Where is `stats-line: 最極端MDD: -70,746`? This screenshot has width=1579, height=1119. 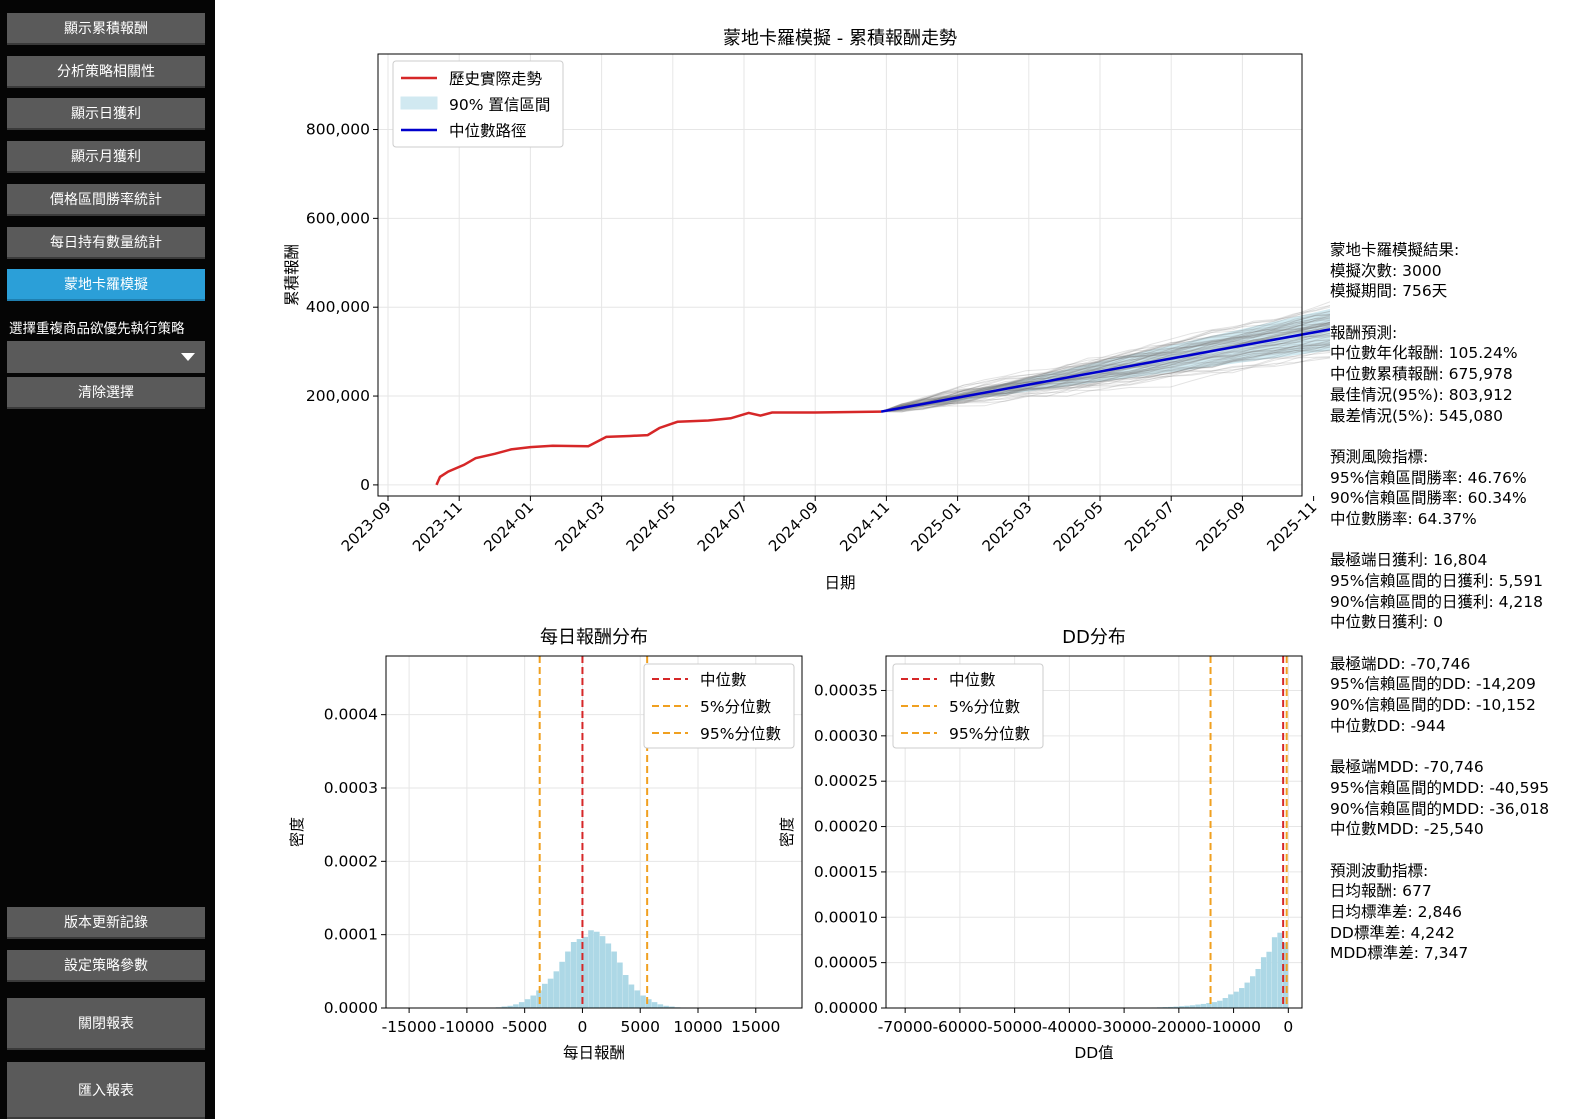 stats-line: 最極端MDD: -70,746 is located at coordinates (1407, 767).